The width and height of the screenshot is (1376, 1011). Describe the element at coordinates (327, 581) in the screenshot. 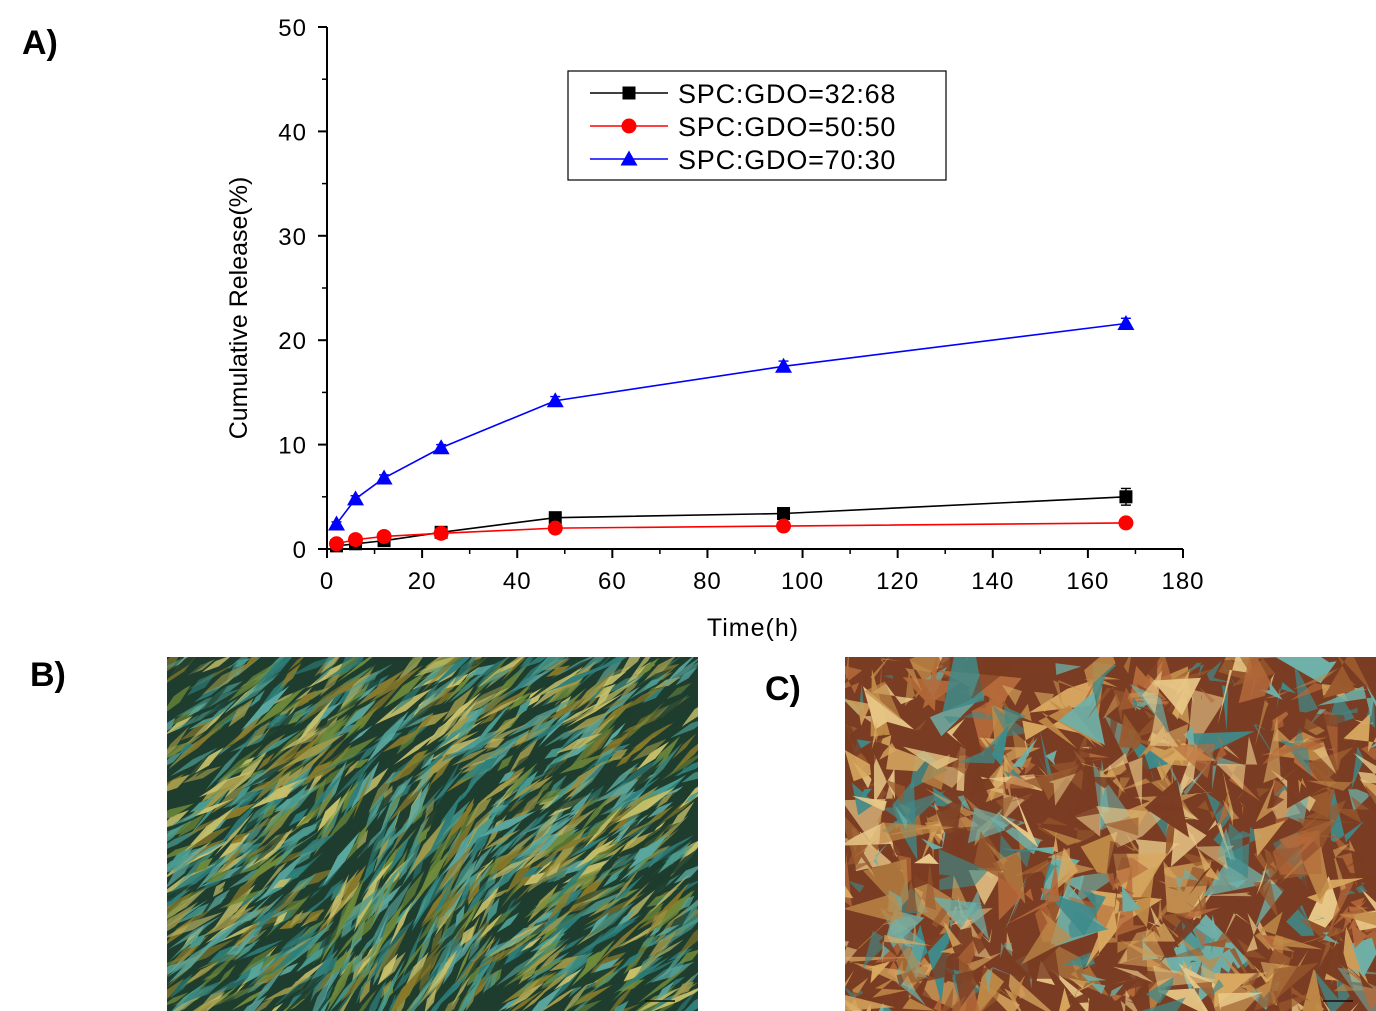

I see `x-tick-label-0: 0` at that location.